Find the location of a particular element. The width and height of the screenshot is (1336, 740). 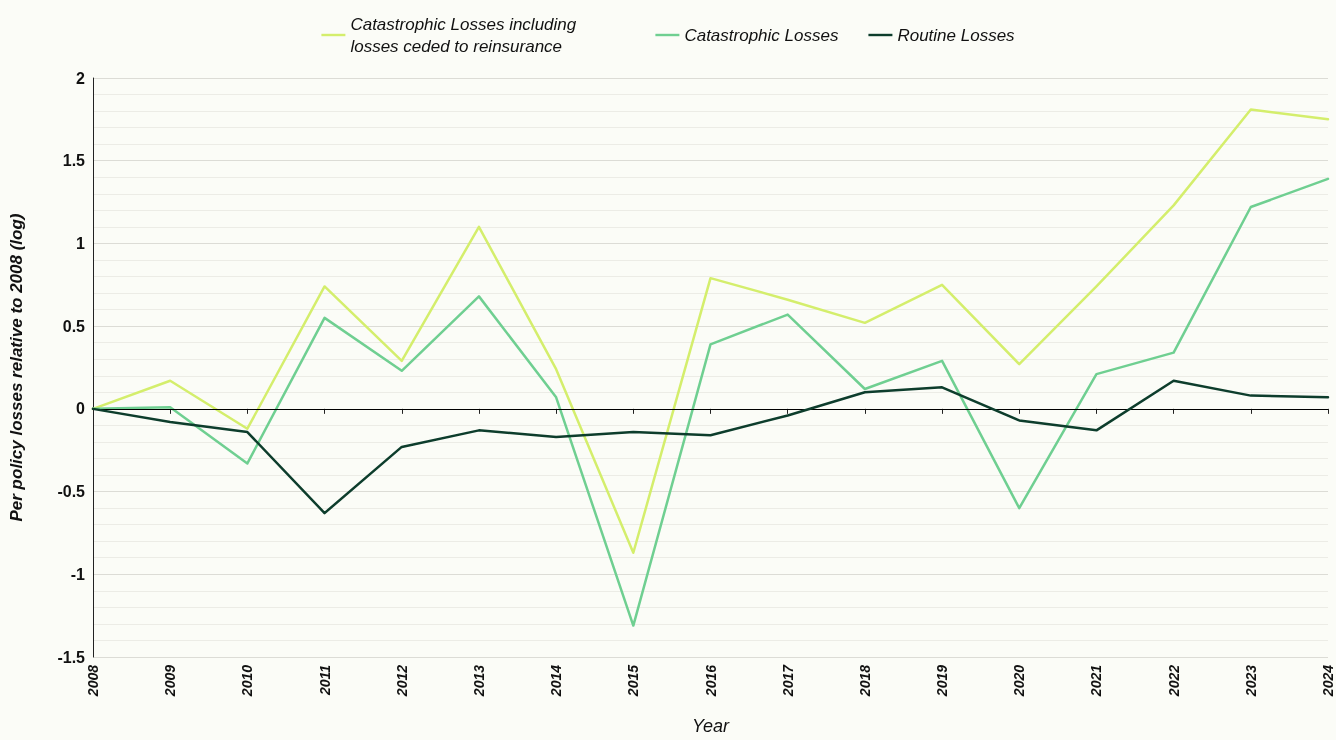

x-tick-label: 2016 is located at coordinates (710, 681).